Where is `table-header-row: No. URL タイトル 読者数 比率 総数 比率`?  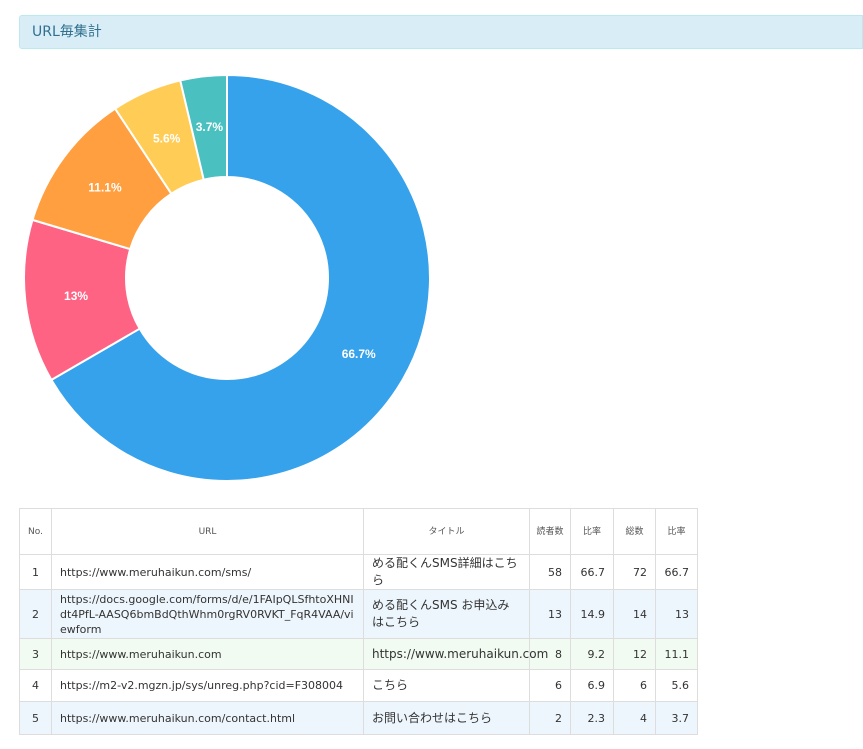
table-header-row: No. URL タイトル 読者数 比率 総数 比率 is located at coordinates (358, 531).